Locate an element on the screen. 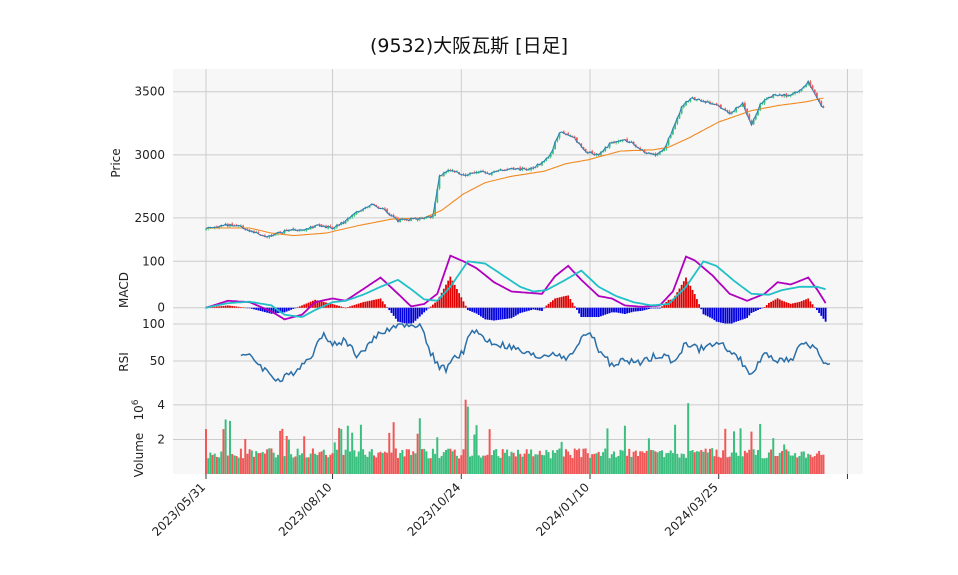  panel-macd: 0 100 MACD is located at coordinates (490, 288).